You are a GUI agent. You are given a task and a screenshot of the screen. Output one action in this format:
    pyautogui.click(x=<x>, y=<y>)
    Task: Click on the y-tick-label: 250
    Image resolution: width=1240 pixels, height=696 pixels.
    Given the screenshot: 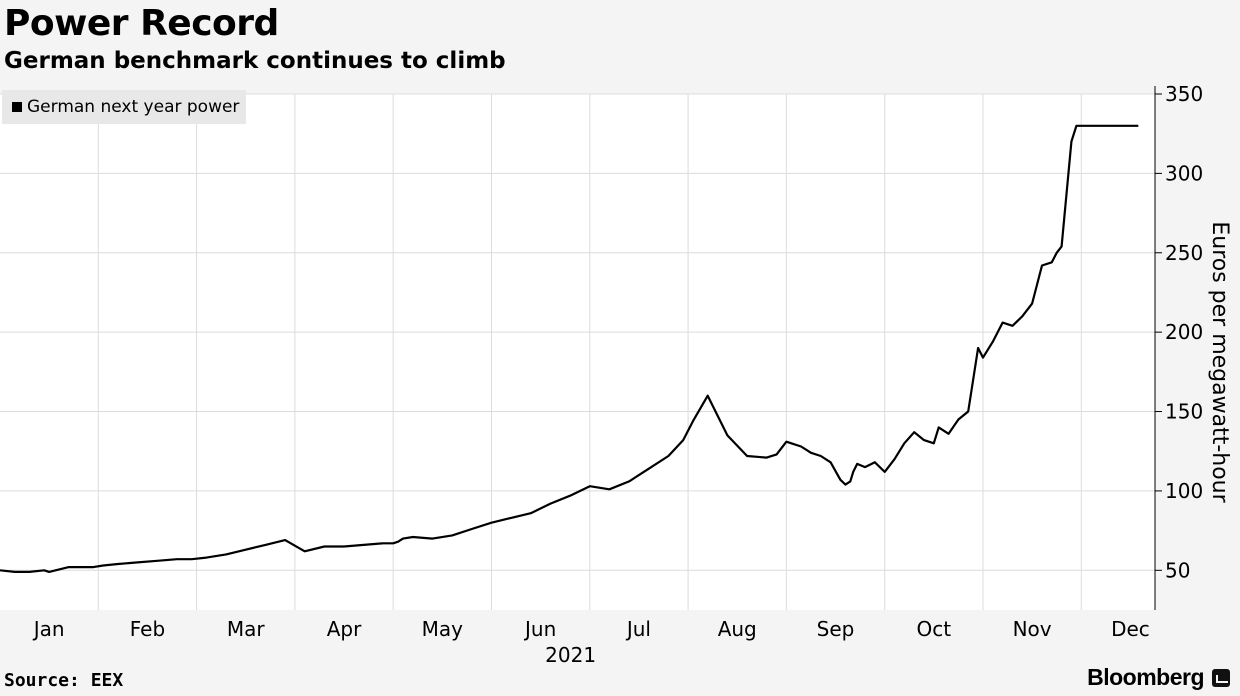 What is the action you would take?
    pyautogui.click(x=1184, y=253)
    